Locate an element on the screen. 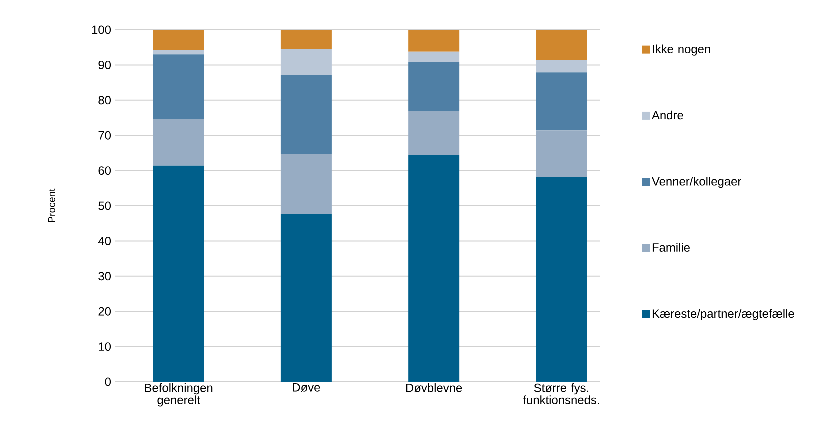 The height and width of the screenshot is (432, 833). y-tick-label: 60 is located at coordinates (105, 171).